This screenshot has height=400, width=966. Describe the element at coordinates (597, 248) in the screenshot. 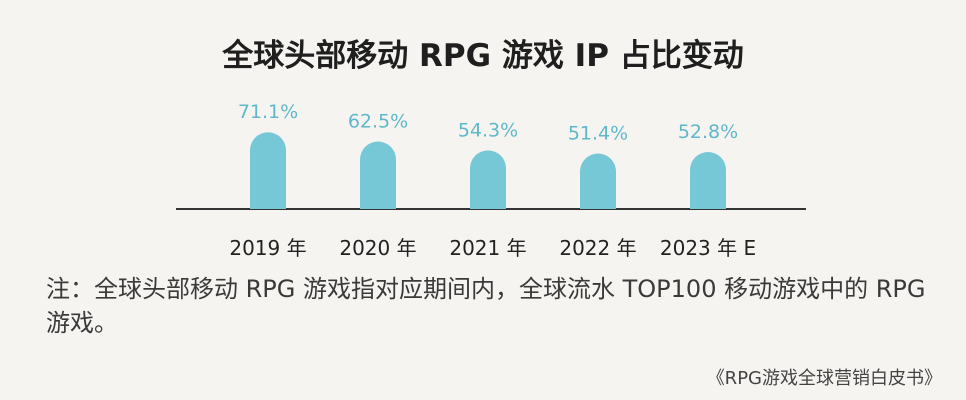

I see `category-label-3: 2022 年` at that location.